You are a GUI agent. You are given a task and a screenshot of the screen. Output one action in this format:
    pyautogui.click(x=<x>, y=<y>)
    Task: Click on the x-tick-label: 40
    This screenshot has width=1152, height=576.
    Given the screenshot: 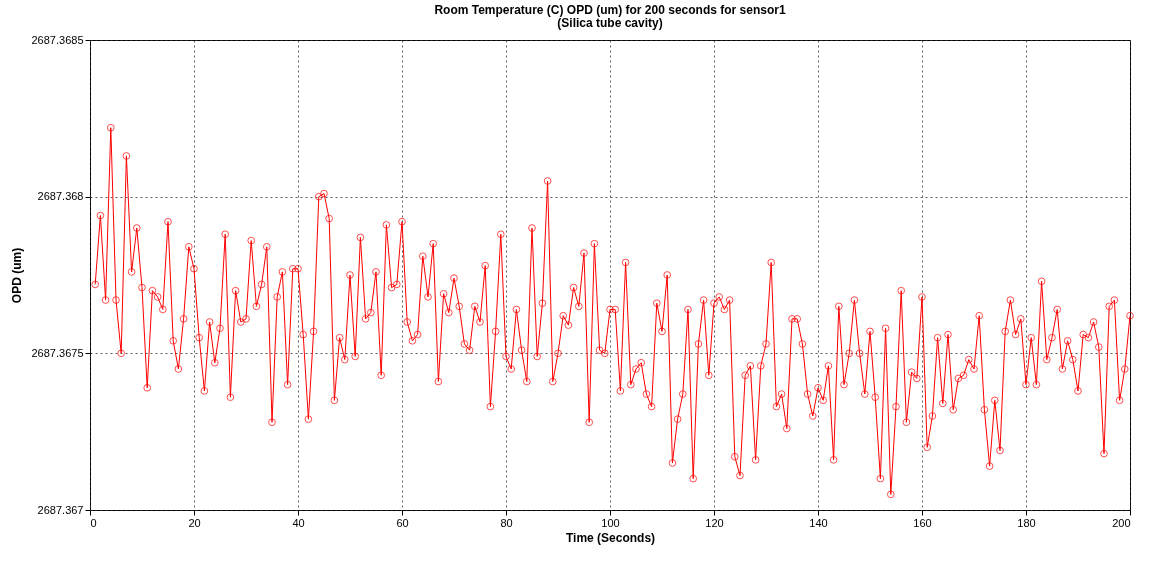 What is the action you would take?
    pyautogui.click(x=298, y=522)
    